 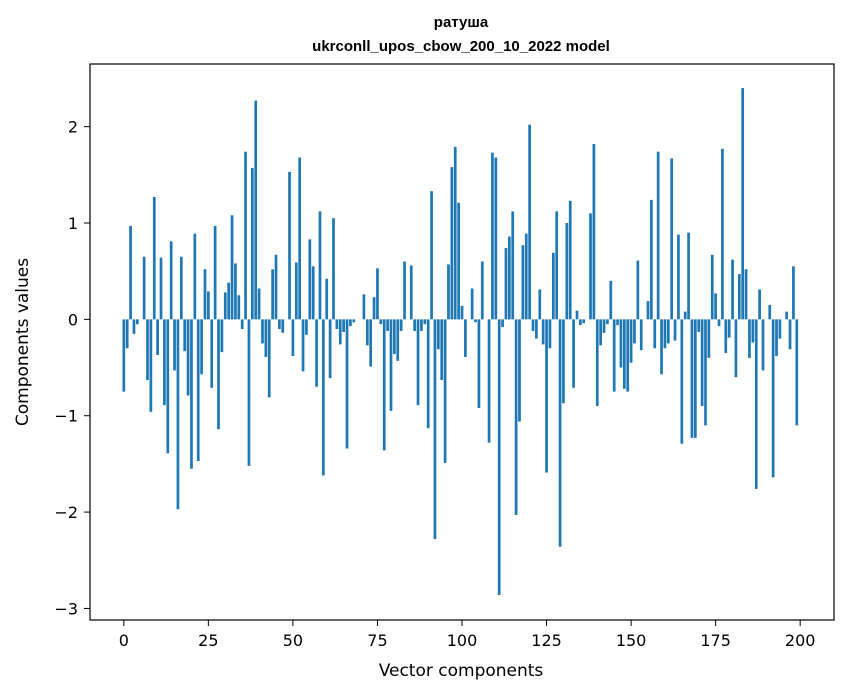 I want to click on x-tick-label: 25, so click(x=208, y=640).